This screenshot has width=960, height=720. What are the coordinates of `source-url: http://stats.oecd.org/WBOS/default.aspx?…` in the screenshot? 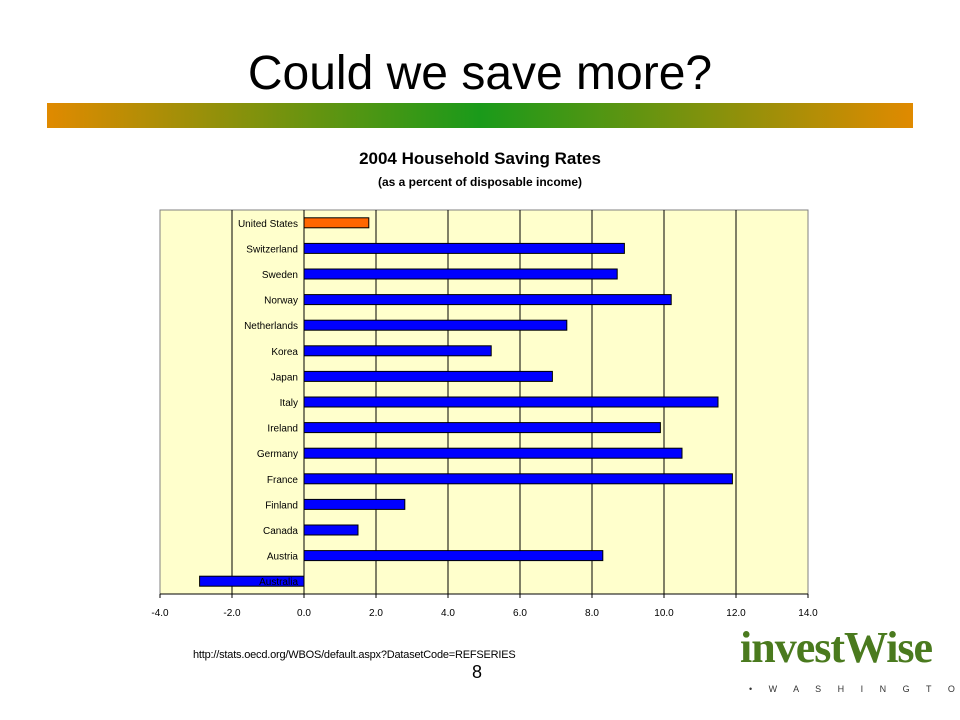 It's located at (354, 655).